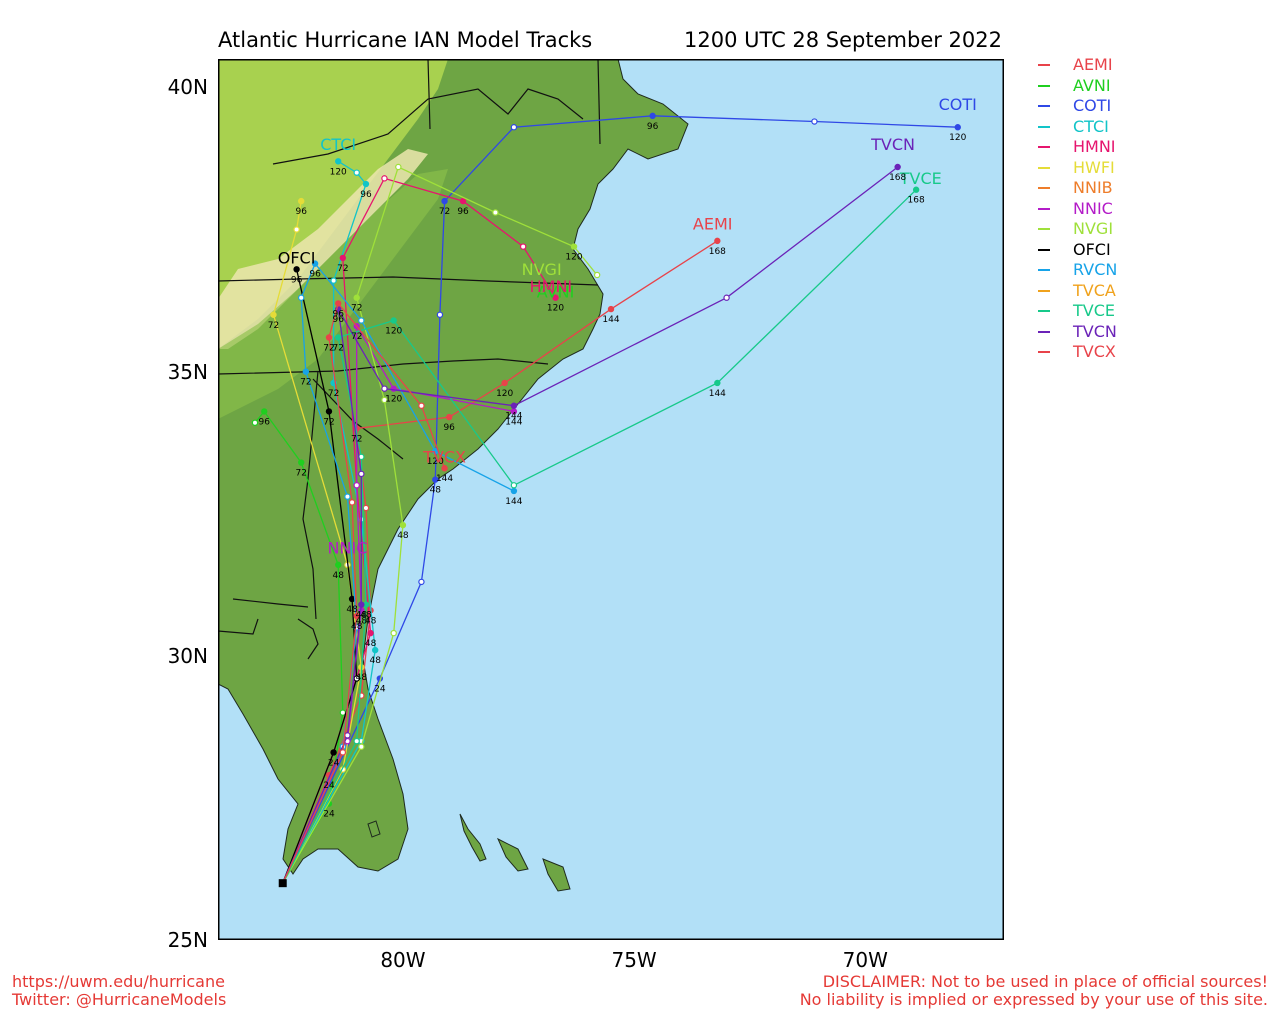 The width and height of the screenshot is (1280, 1024). What do you see at coordinates (323, 249) in the screenshot?
I see `mountains` at bounding box center [323, 249].